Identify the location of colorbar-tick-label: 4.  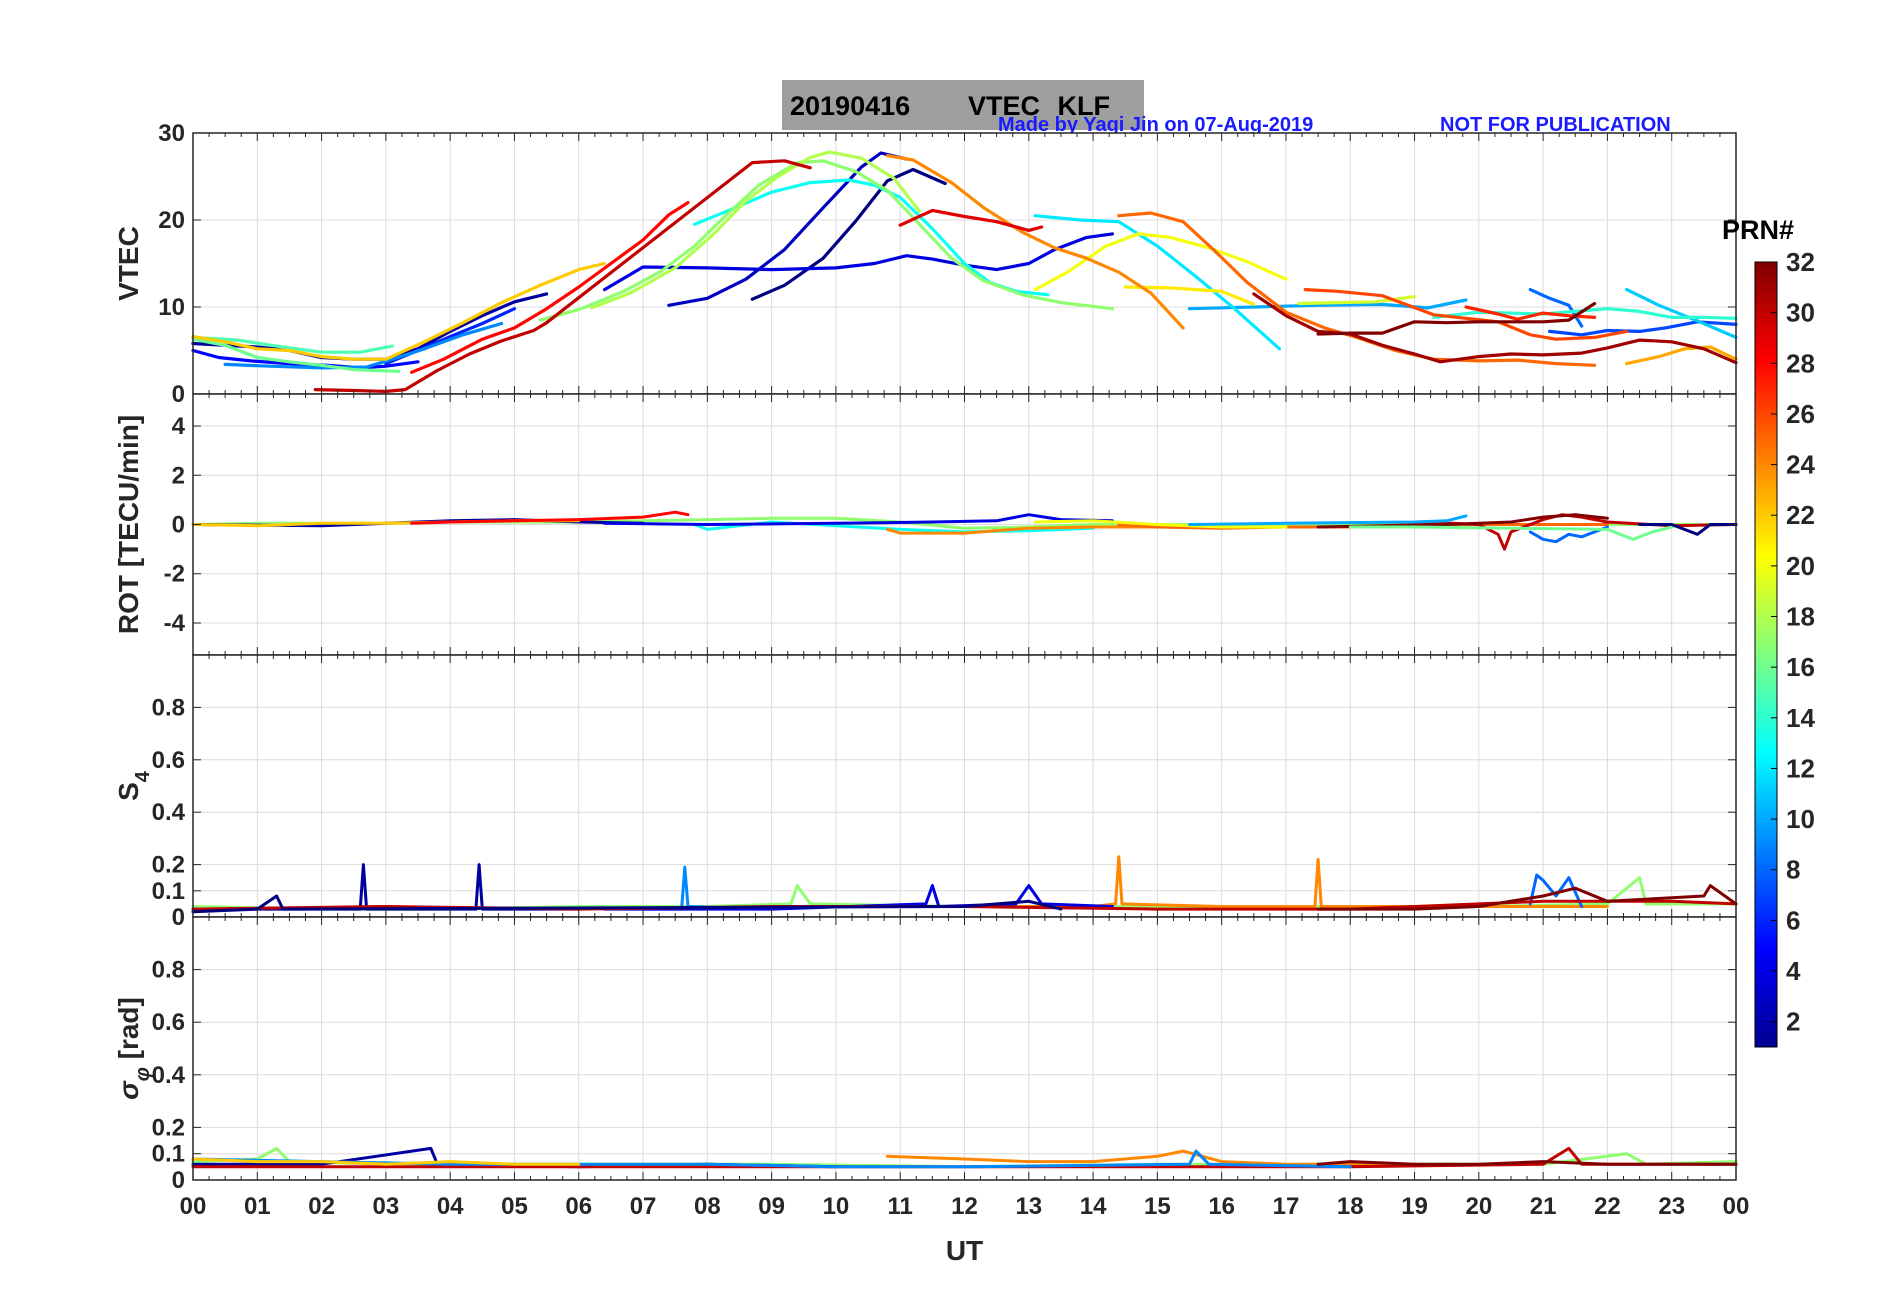
(1793, 971).